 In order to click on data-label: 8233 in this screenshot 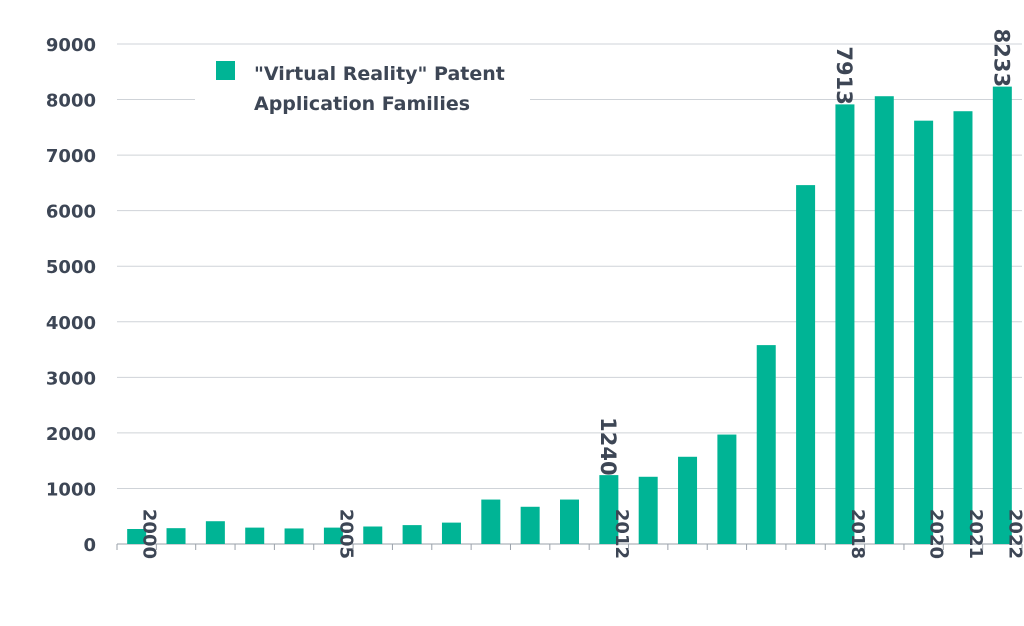, I will do `click(1001, 58)`.